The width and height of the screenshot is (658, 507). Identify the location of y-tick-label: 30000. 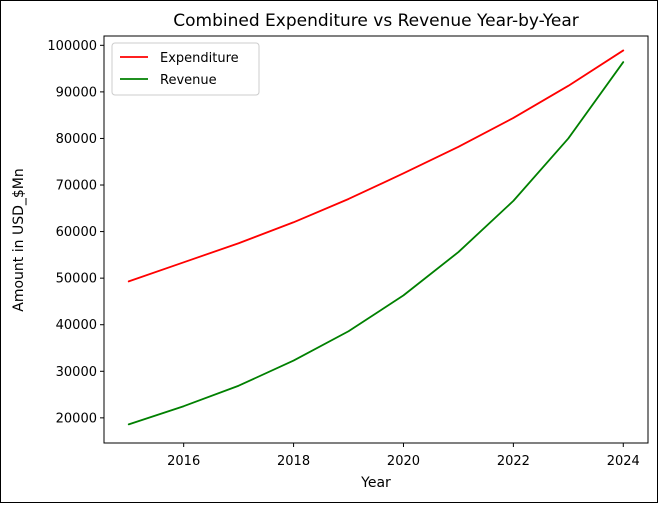
(76, 372).